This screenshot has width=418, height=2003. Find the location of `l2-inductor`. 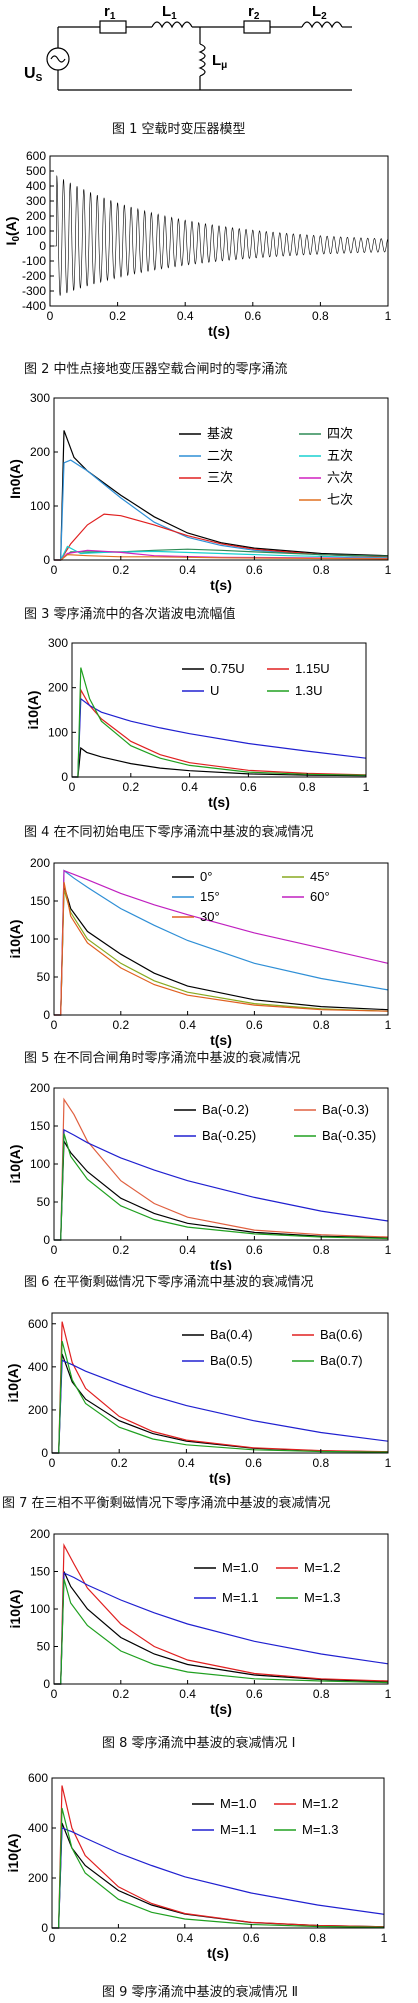

l2-inductor is located at coordinates (322, 25).